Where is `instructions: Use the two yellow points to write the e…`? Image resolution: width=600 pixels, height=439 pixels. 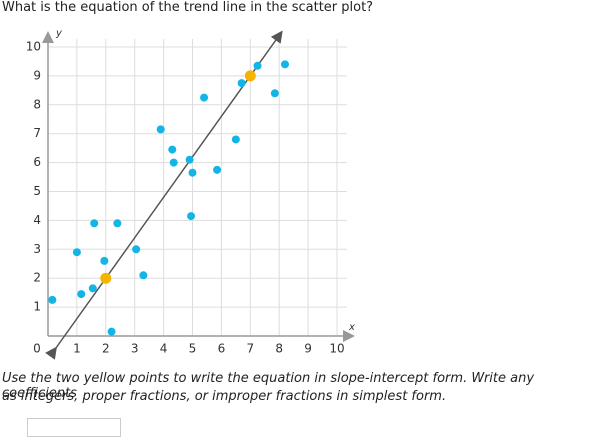
instructions: Use the two yellow points to write the e… is located at coordinates (268, 386).